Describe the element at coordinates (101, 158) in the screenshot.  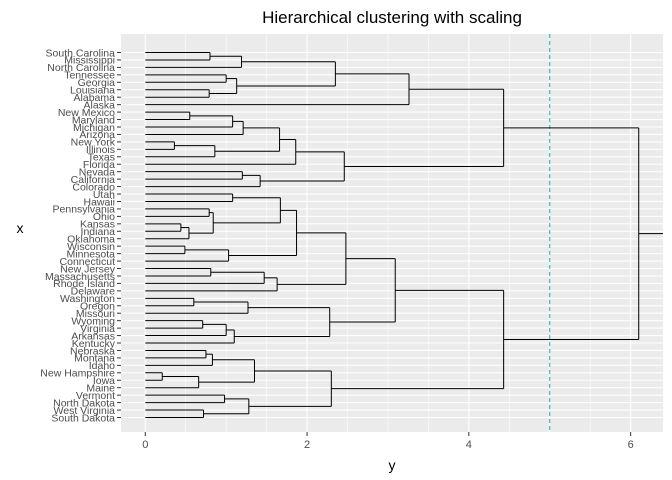
I see `leaf-label: Texas` at that location.